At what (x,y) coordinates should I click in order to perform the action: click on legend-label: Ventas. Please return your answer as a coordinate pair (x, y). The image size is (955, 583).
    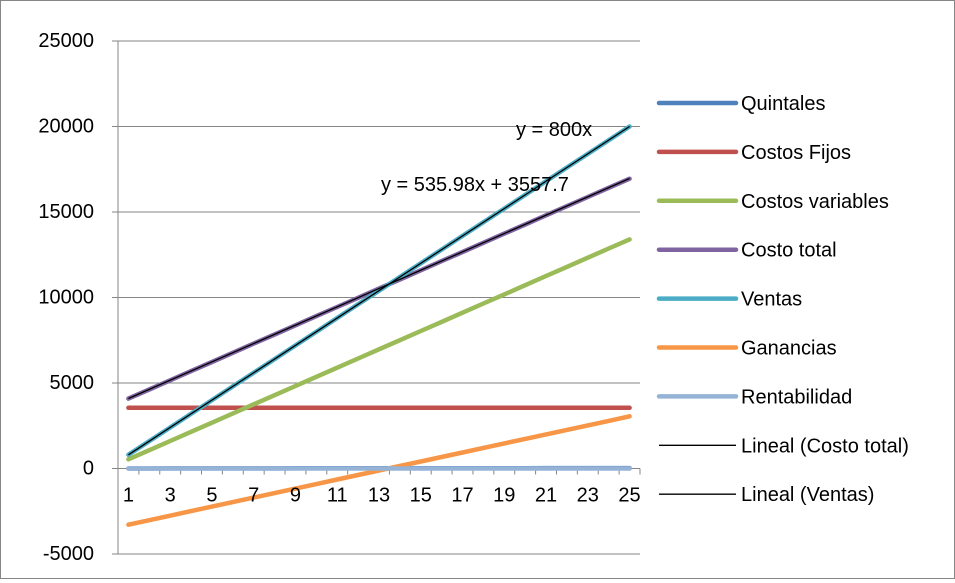
    Looking at the image, I should click on (771, 300).